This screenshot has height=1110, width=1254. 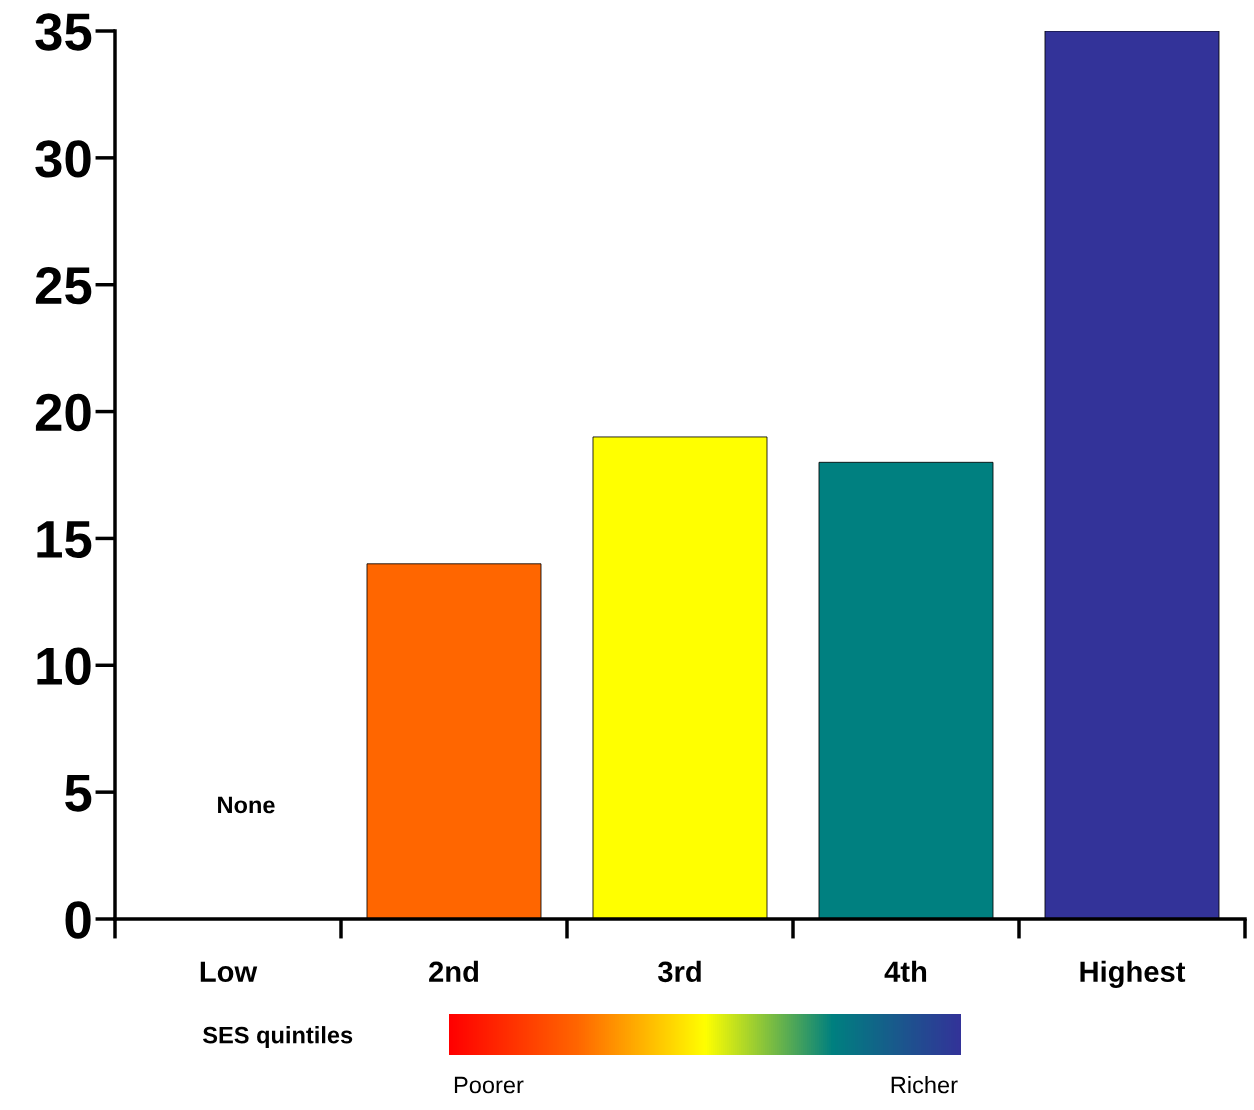 I want to click on y-tick-label: 15, so click(x=64, y=540).